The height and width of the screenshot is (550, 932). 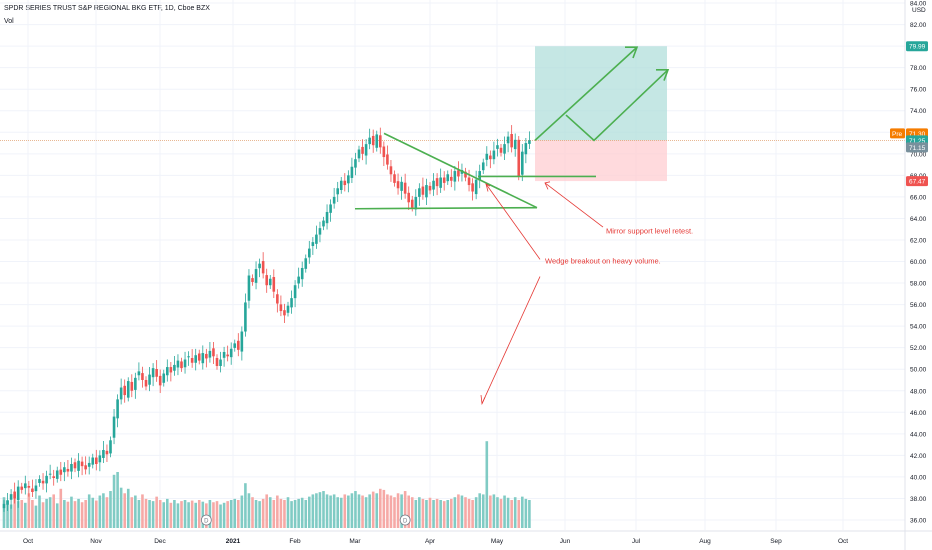 What do you see at coordinates (601, 93) in the screenshot?
I see `target-zone` at bounding box center [601, 93].